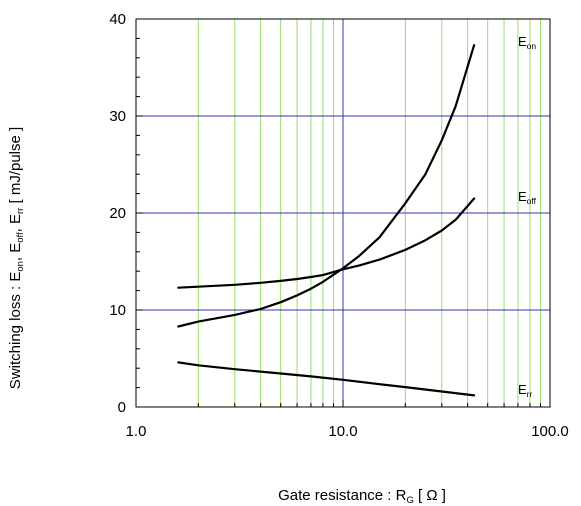 Image resolution: width=581 pixels, height=506 pixels. What do you see at coordinates (326, 379) in the screenshot?
I see `series-line-err` at bounding box center [326, 379].